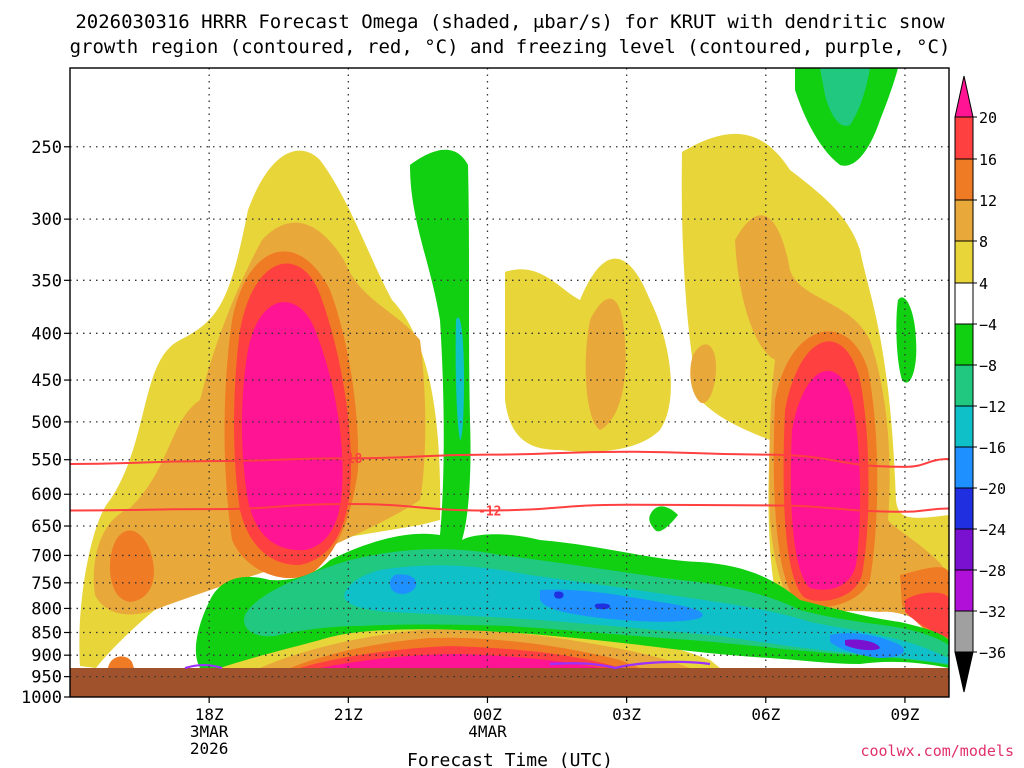 The height and width of the screenshot is (768, 1024). Describe the element at coordinates (626, 714) in the screenshot. I see `x-tick-label: 03Z` at that location.